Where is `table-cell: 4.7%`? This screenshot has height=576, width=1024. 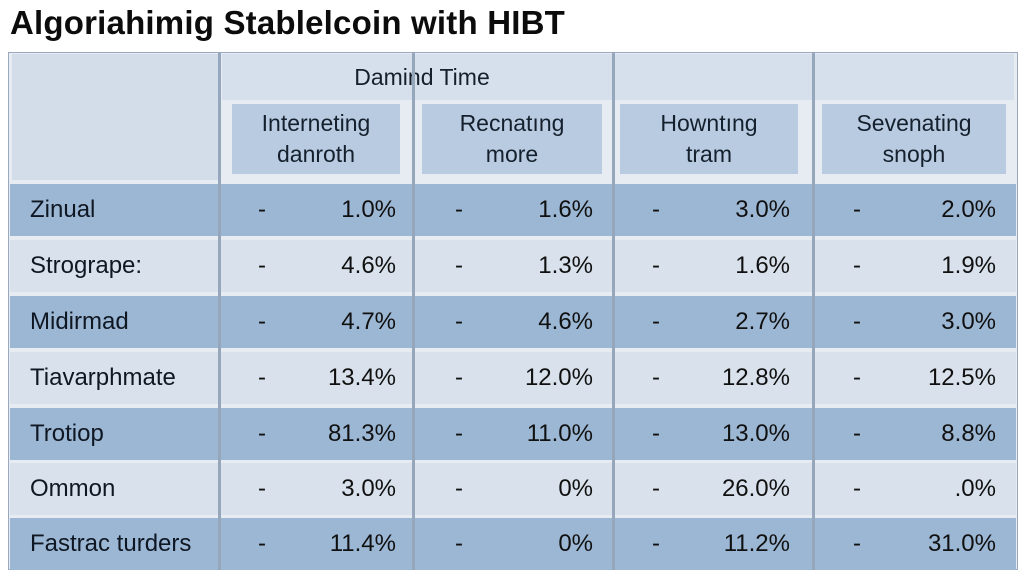 table-cell: 4.7% is located at coordinates (368, 321).